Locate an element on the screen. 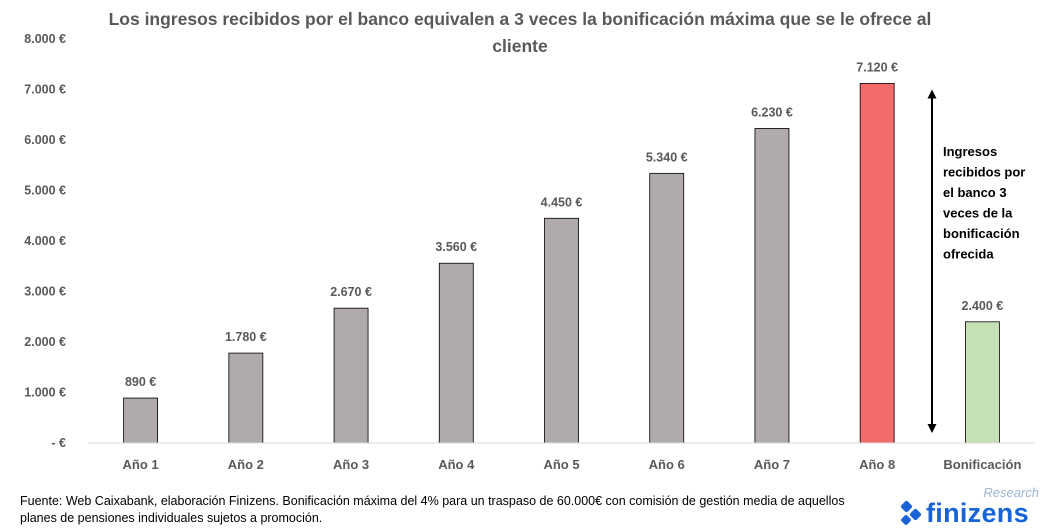 The height and width of the screenshot is (530, 1046). data-label: 6.230 € is located at coordinates (772, 112).